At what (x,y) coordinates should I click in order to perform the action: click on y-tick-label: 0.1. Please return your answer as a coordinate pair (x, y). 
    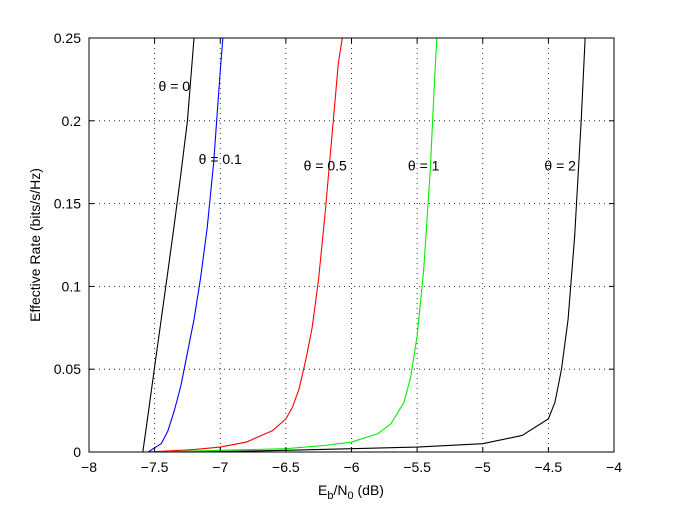
    Looking at the image, I should click on (72, 286).